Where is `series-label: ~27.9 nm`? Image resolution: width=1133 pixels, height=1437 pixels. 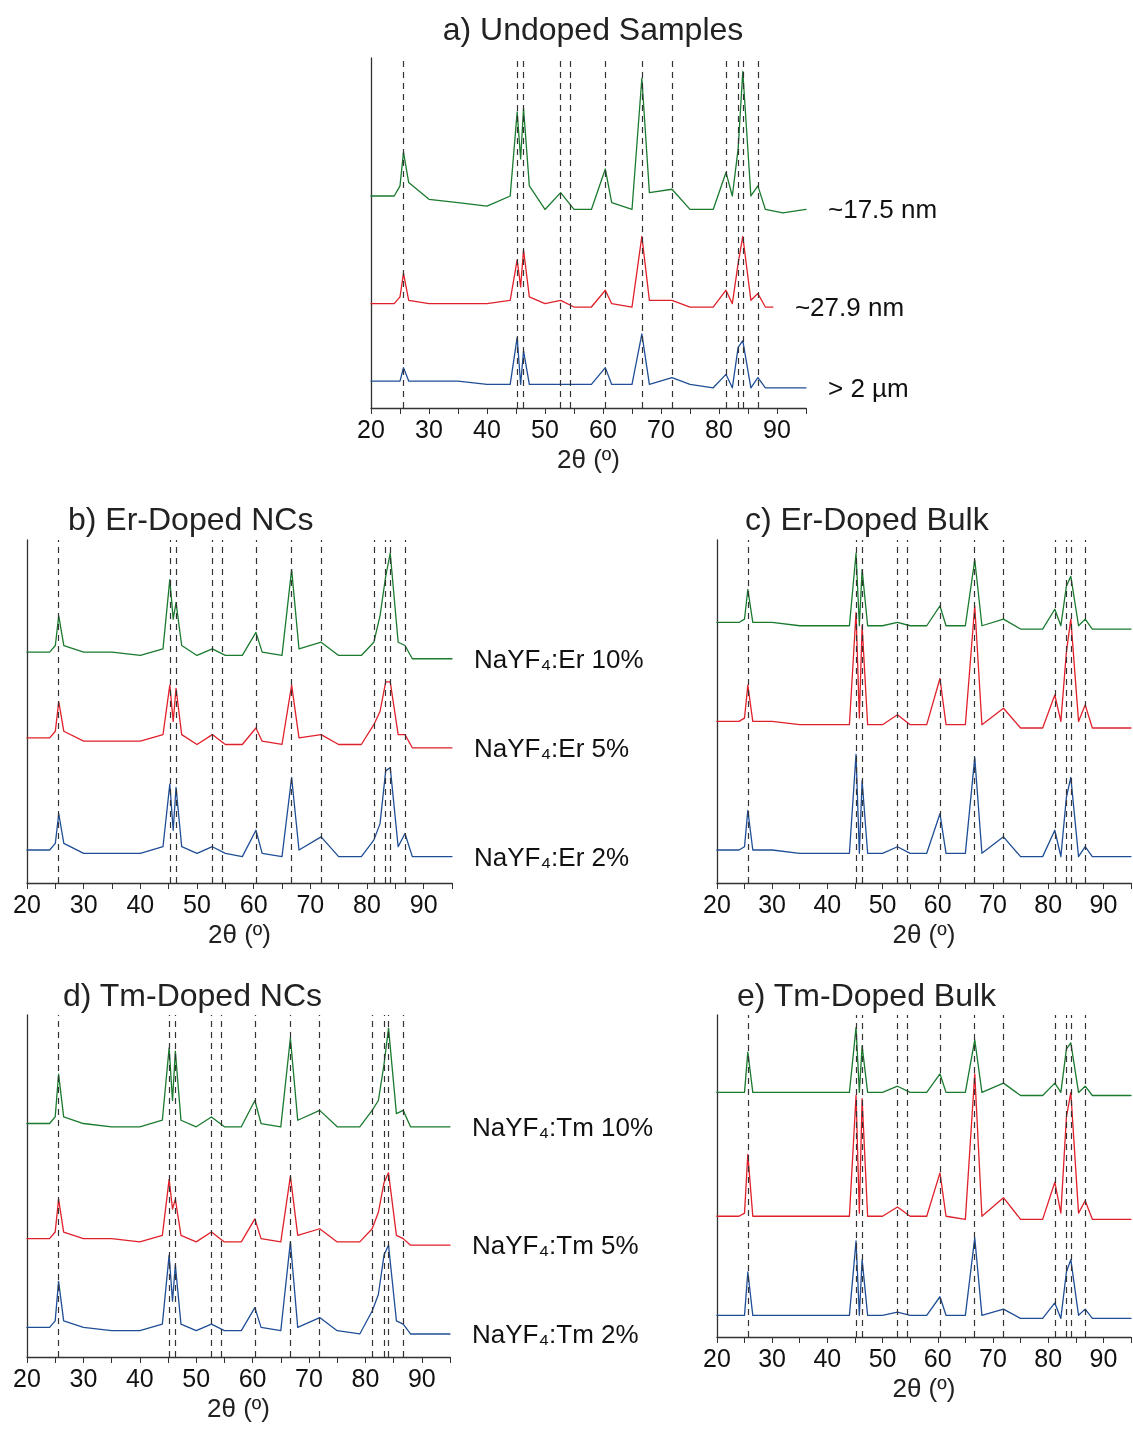 series-label: ~27.9 nm is located at coordinates (849, 307).